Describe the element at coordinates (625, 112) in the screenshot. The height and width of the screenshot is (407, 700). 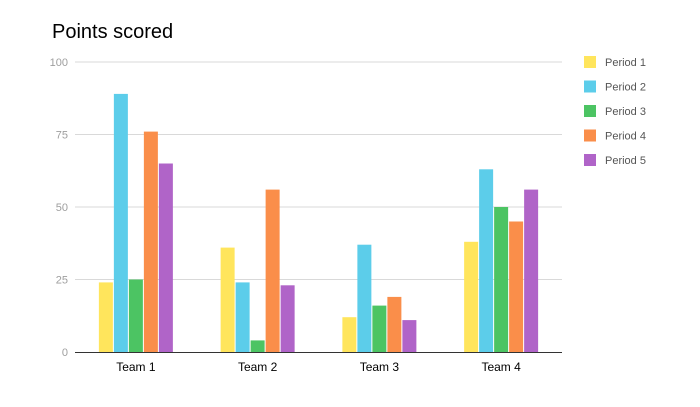
I see `legend-label: Period 3` at that location.